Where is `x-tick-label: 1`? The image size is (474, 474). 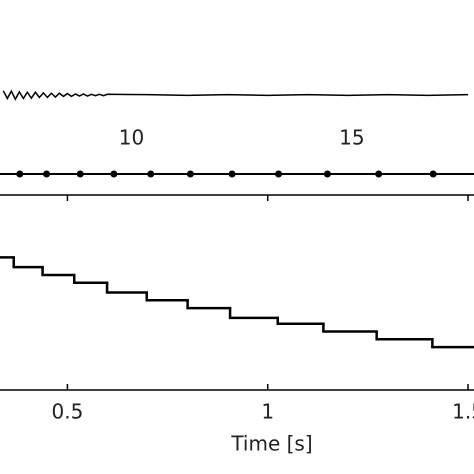
x-tick-label: 1 is located at coordinates (267, 412).